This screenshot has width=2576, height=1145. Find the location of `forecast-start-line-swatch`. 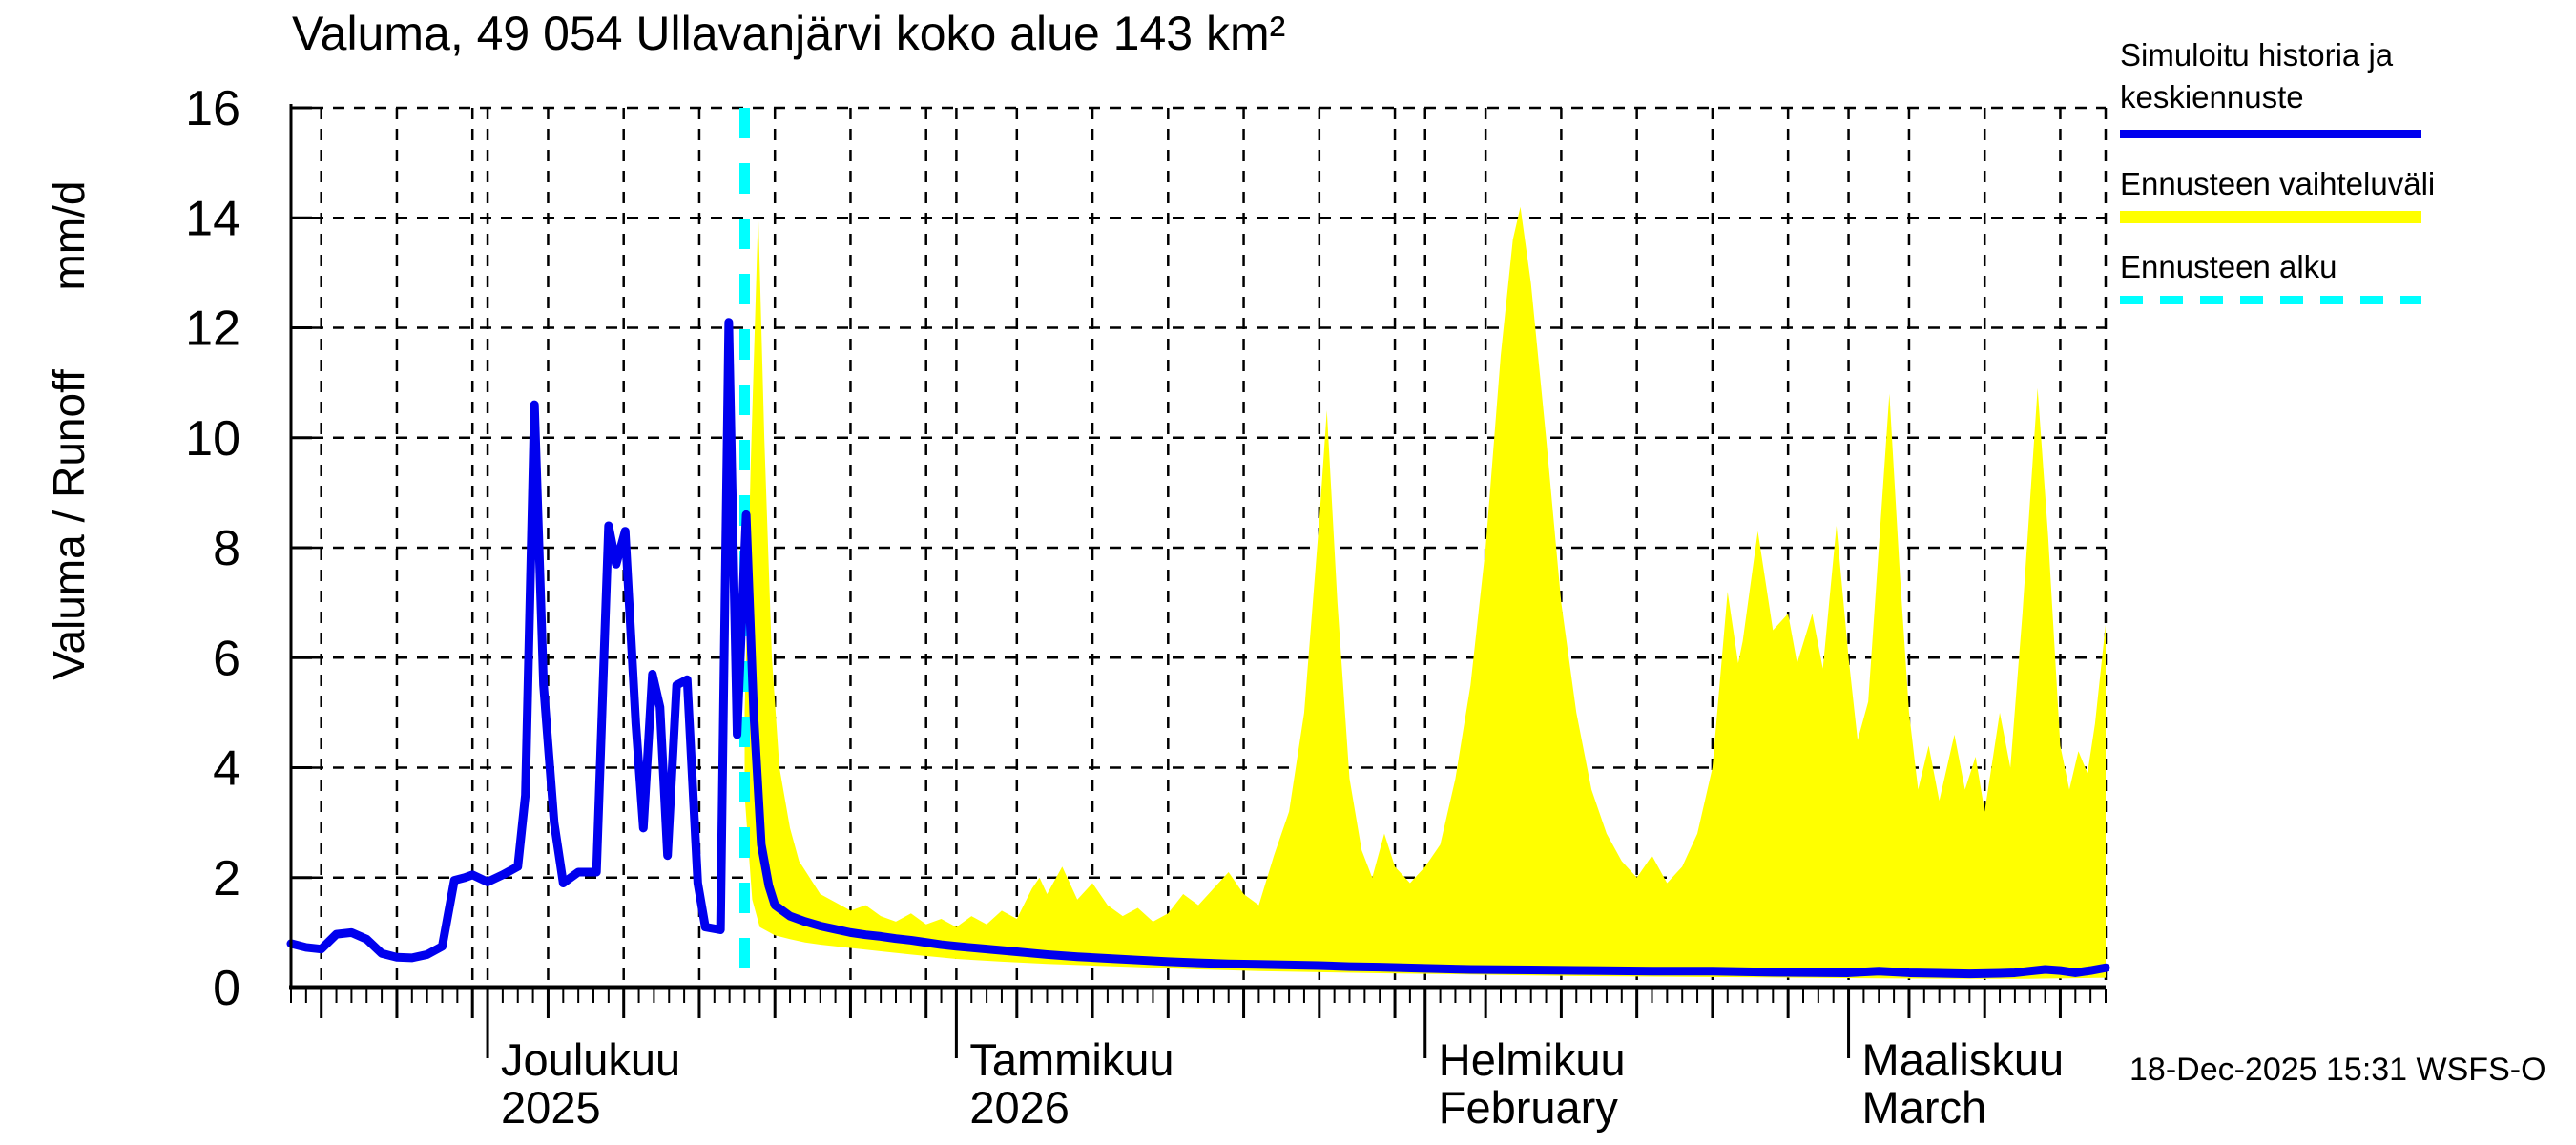

forecast-start-line-swatch is located at coordinates (2270, 300).